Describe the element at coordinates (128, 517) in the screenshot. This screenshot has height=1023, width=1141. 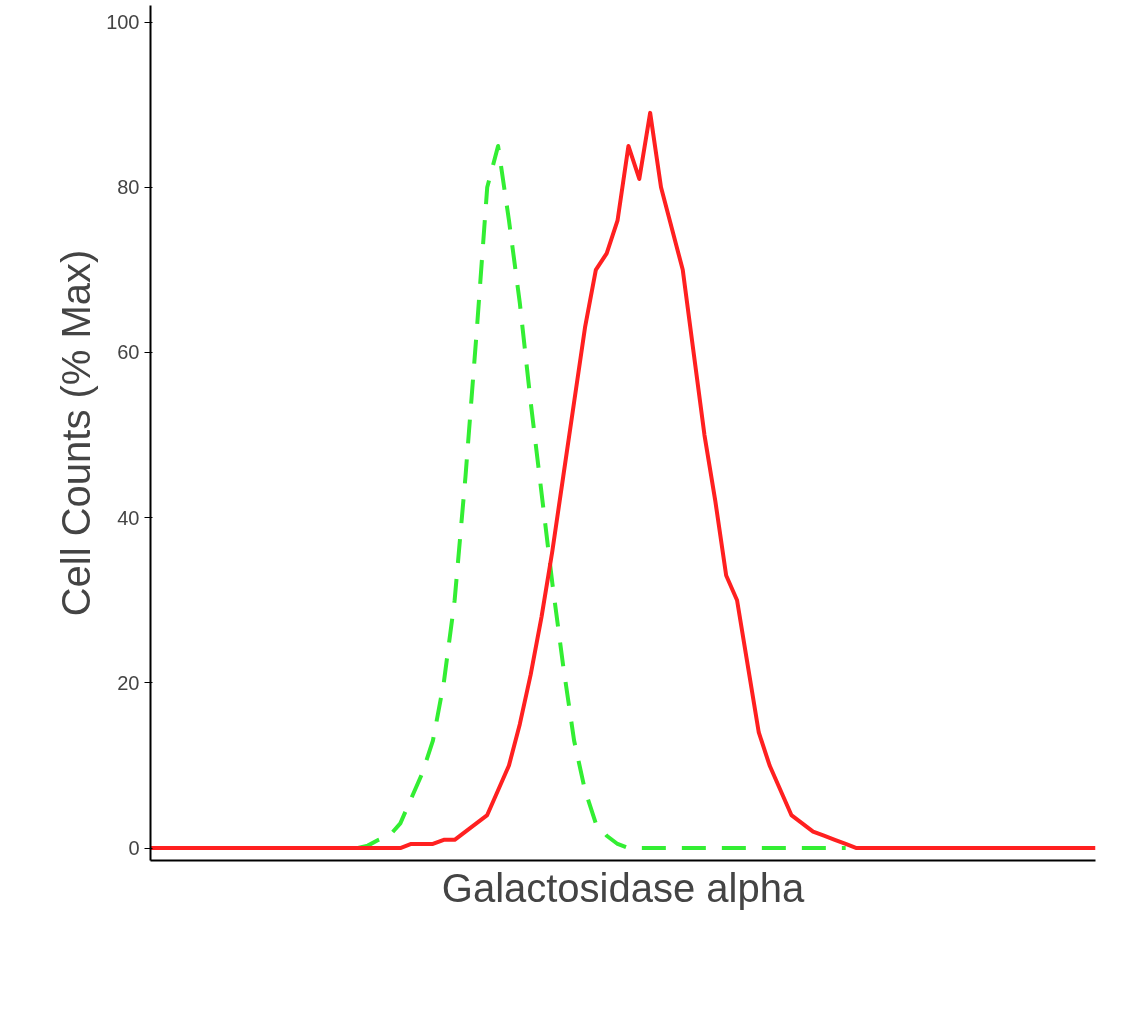
I see `y-tick-label: 40` at that location.